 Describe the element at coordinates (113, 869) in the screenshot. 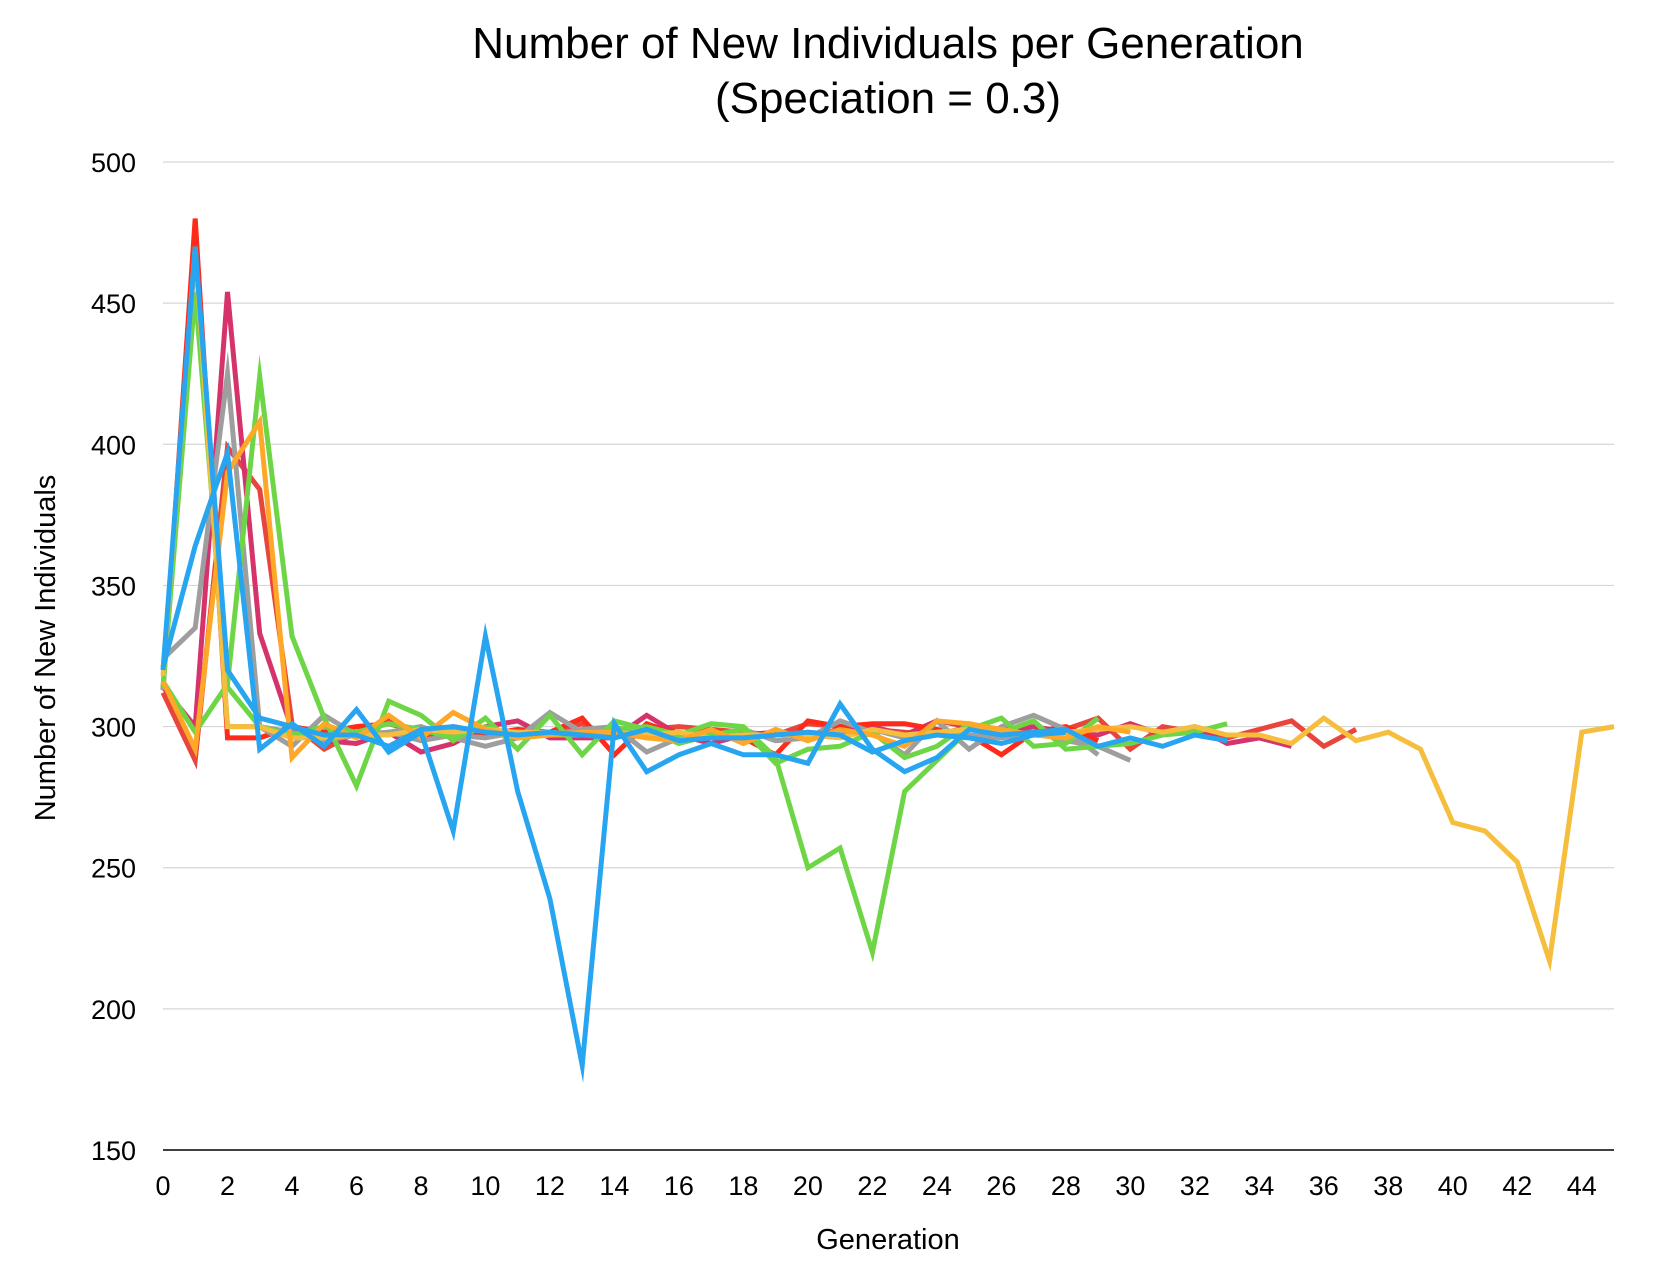

I see `y-tick-label: 250` at that location.